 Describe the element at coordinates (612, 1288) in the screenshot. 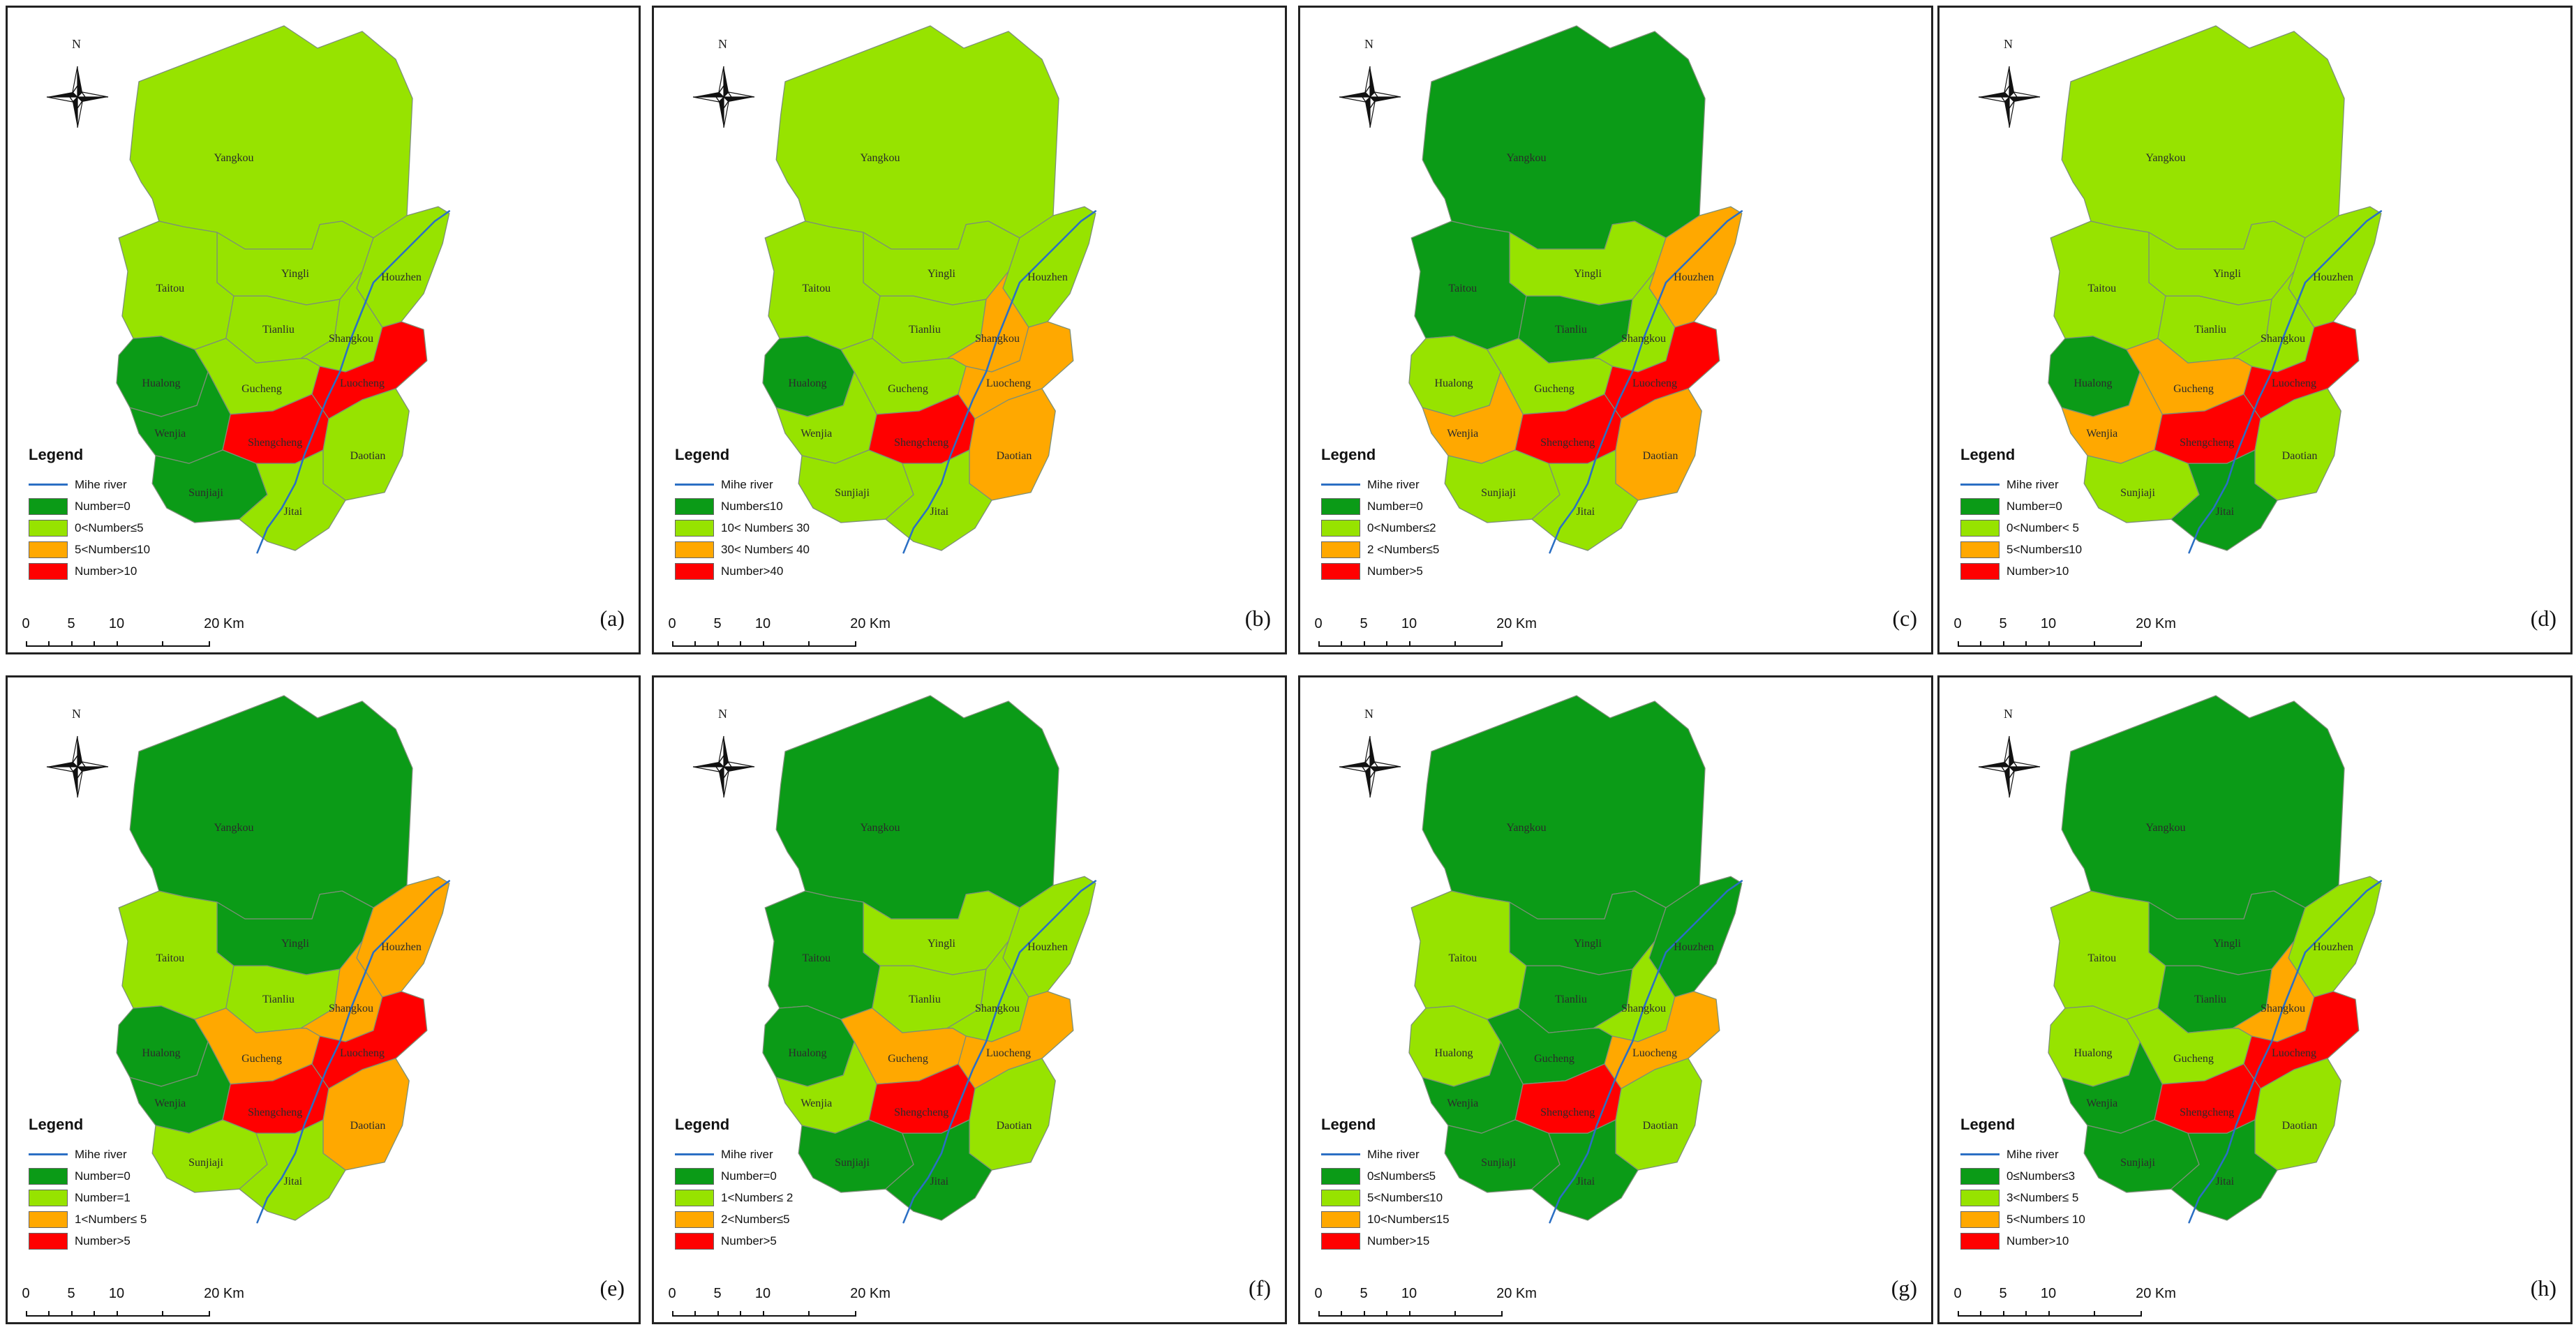

I see `panel-label: (e)` at that location.